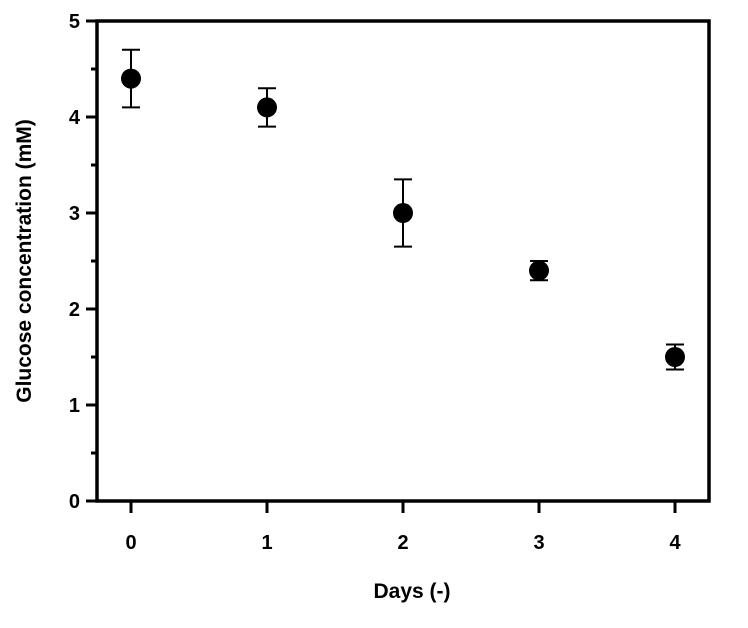 Image resolution: width=748 pixels, height=628 pixels. I want to click on x-tick-label: 3, so click(538, 543).